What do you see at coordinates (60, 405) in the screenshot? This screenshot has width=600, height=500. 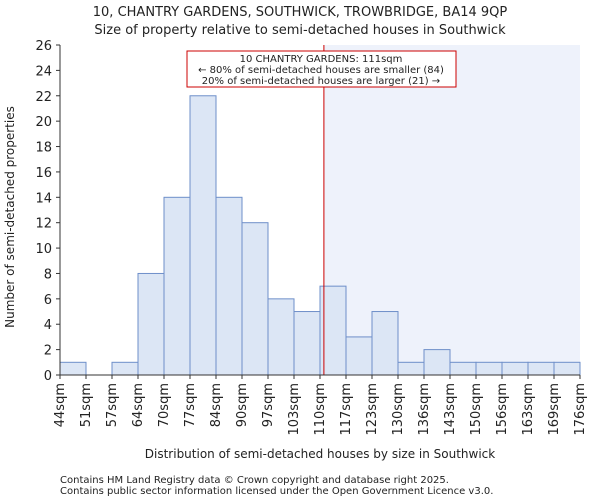 I see `x-tick-label: 44sqm` at bounding box center [60, 405].